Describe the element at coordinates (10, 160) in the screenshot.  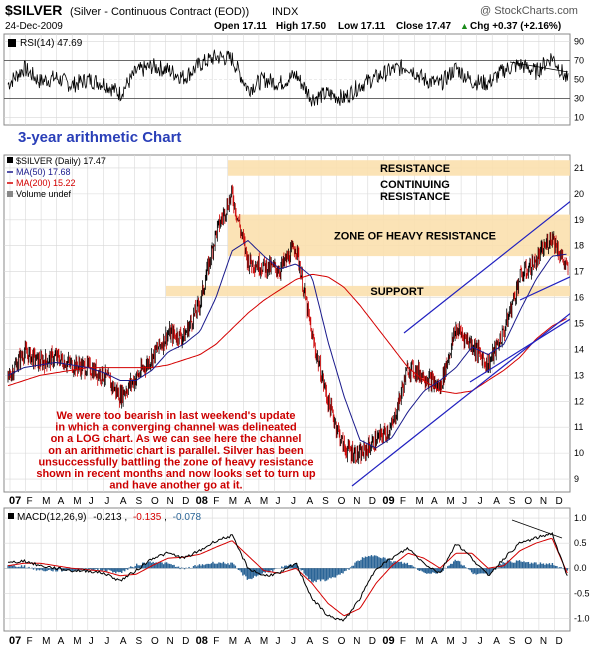
I see `legend-swatch-price` at that location.